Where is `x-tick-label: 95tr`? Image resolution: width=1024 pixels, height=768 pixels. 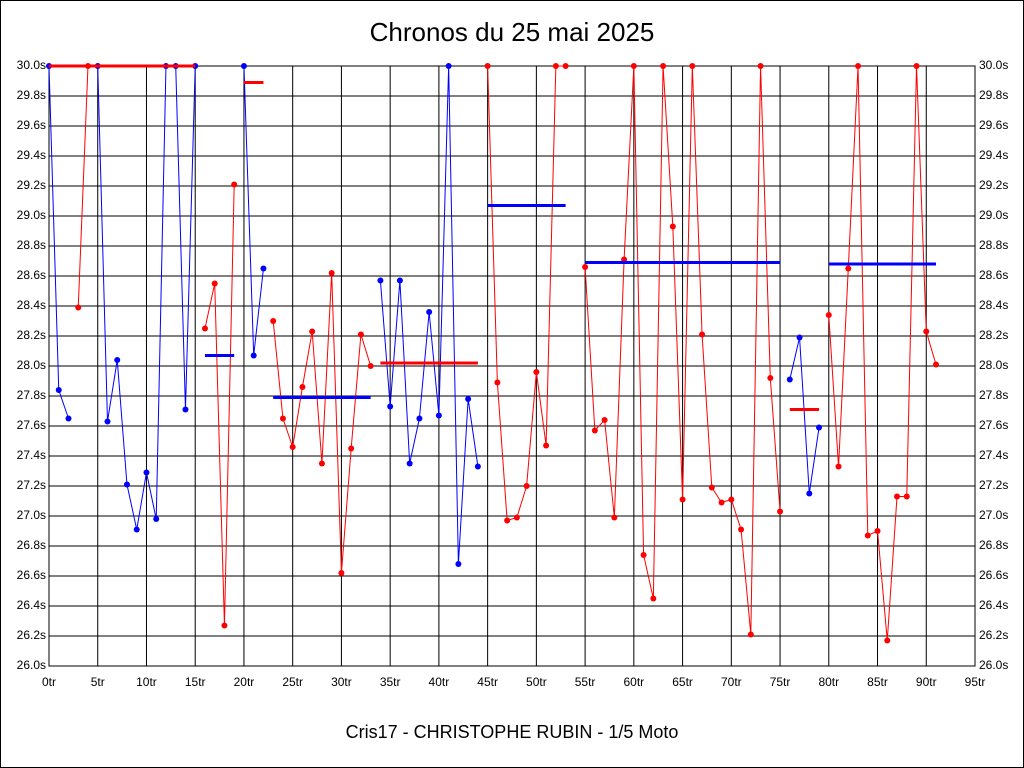 x-tick-label: 95tr is located at coordinates (975, 682).